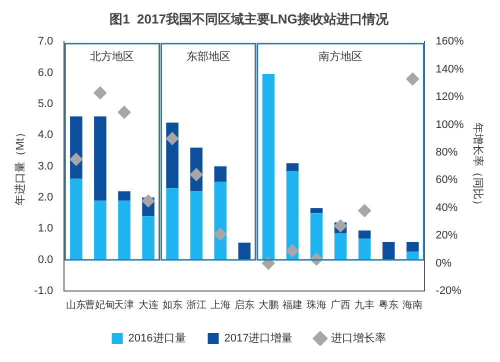 Image resolution: width=500 pixels, height=362 pixels. What do you see at coordinates (46, 198) in the screenshot?
I see `y-tick-label: 2.0` at bounding box center [46, 198].